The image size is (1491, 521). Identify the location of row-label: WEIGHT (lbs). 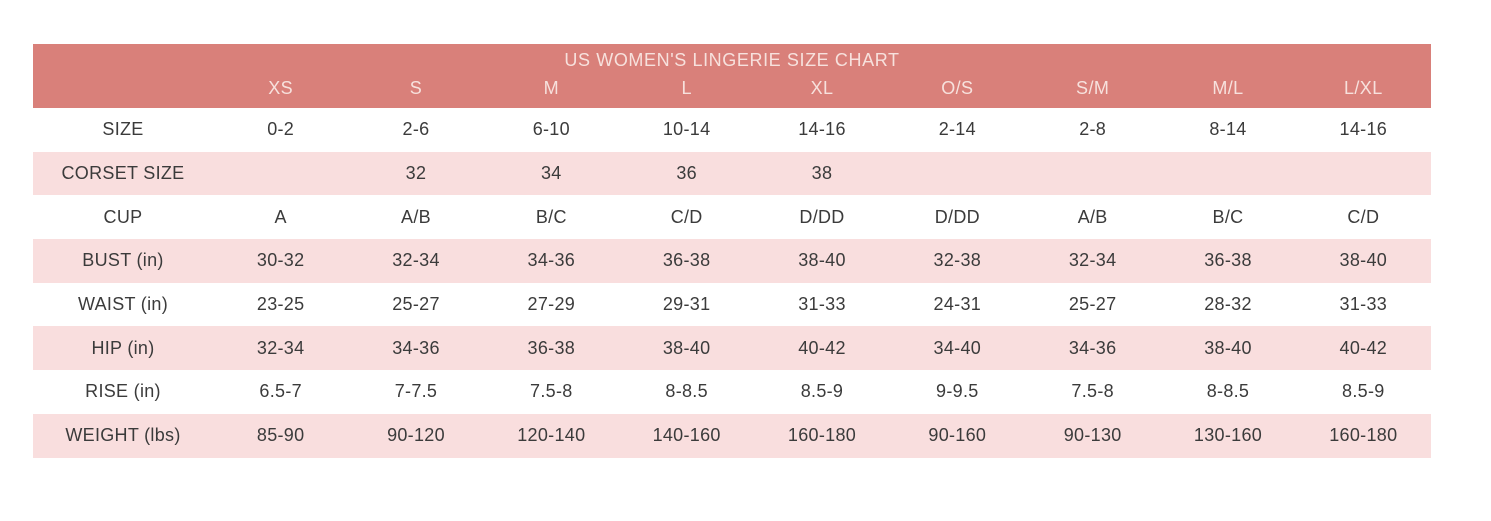
(123, 435).